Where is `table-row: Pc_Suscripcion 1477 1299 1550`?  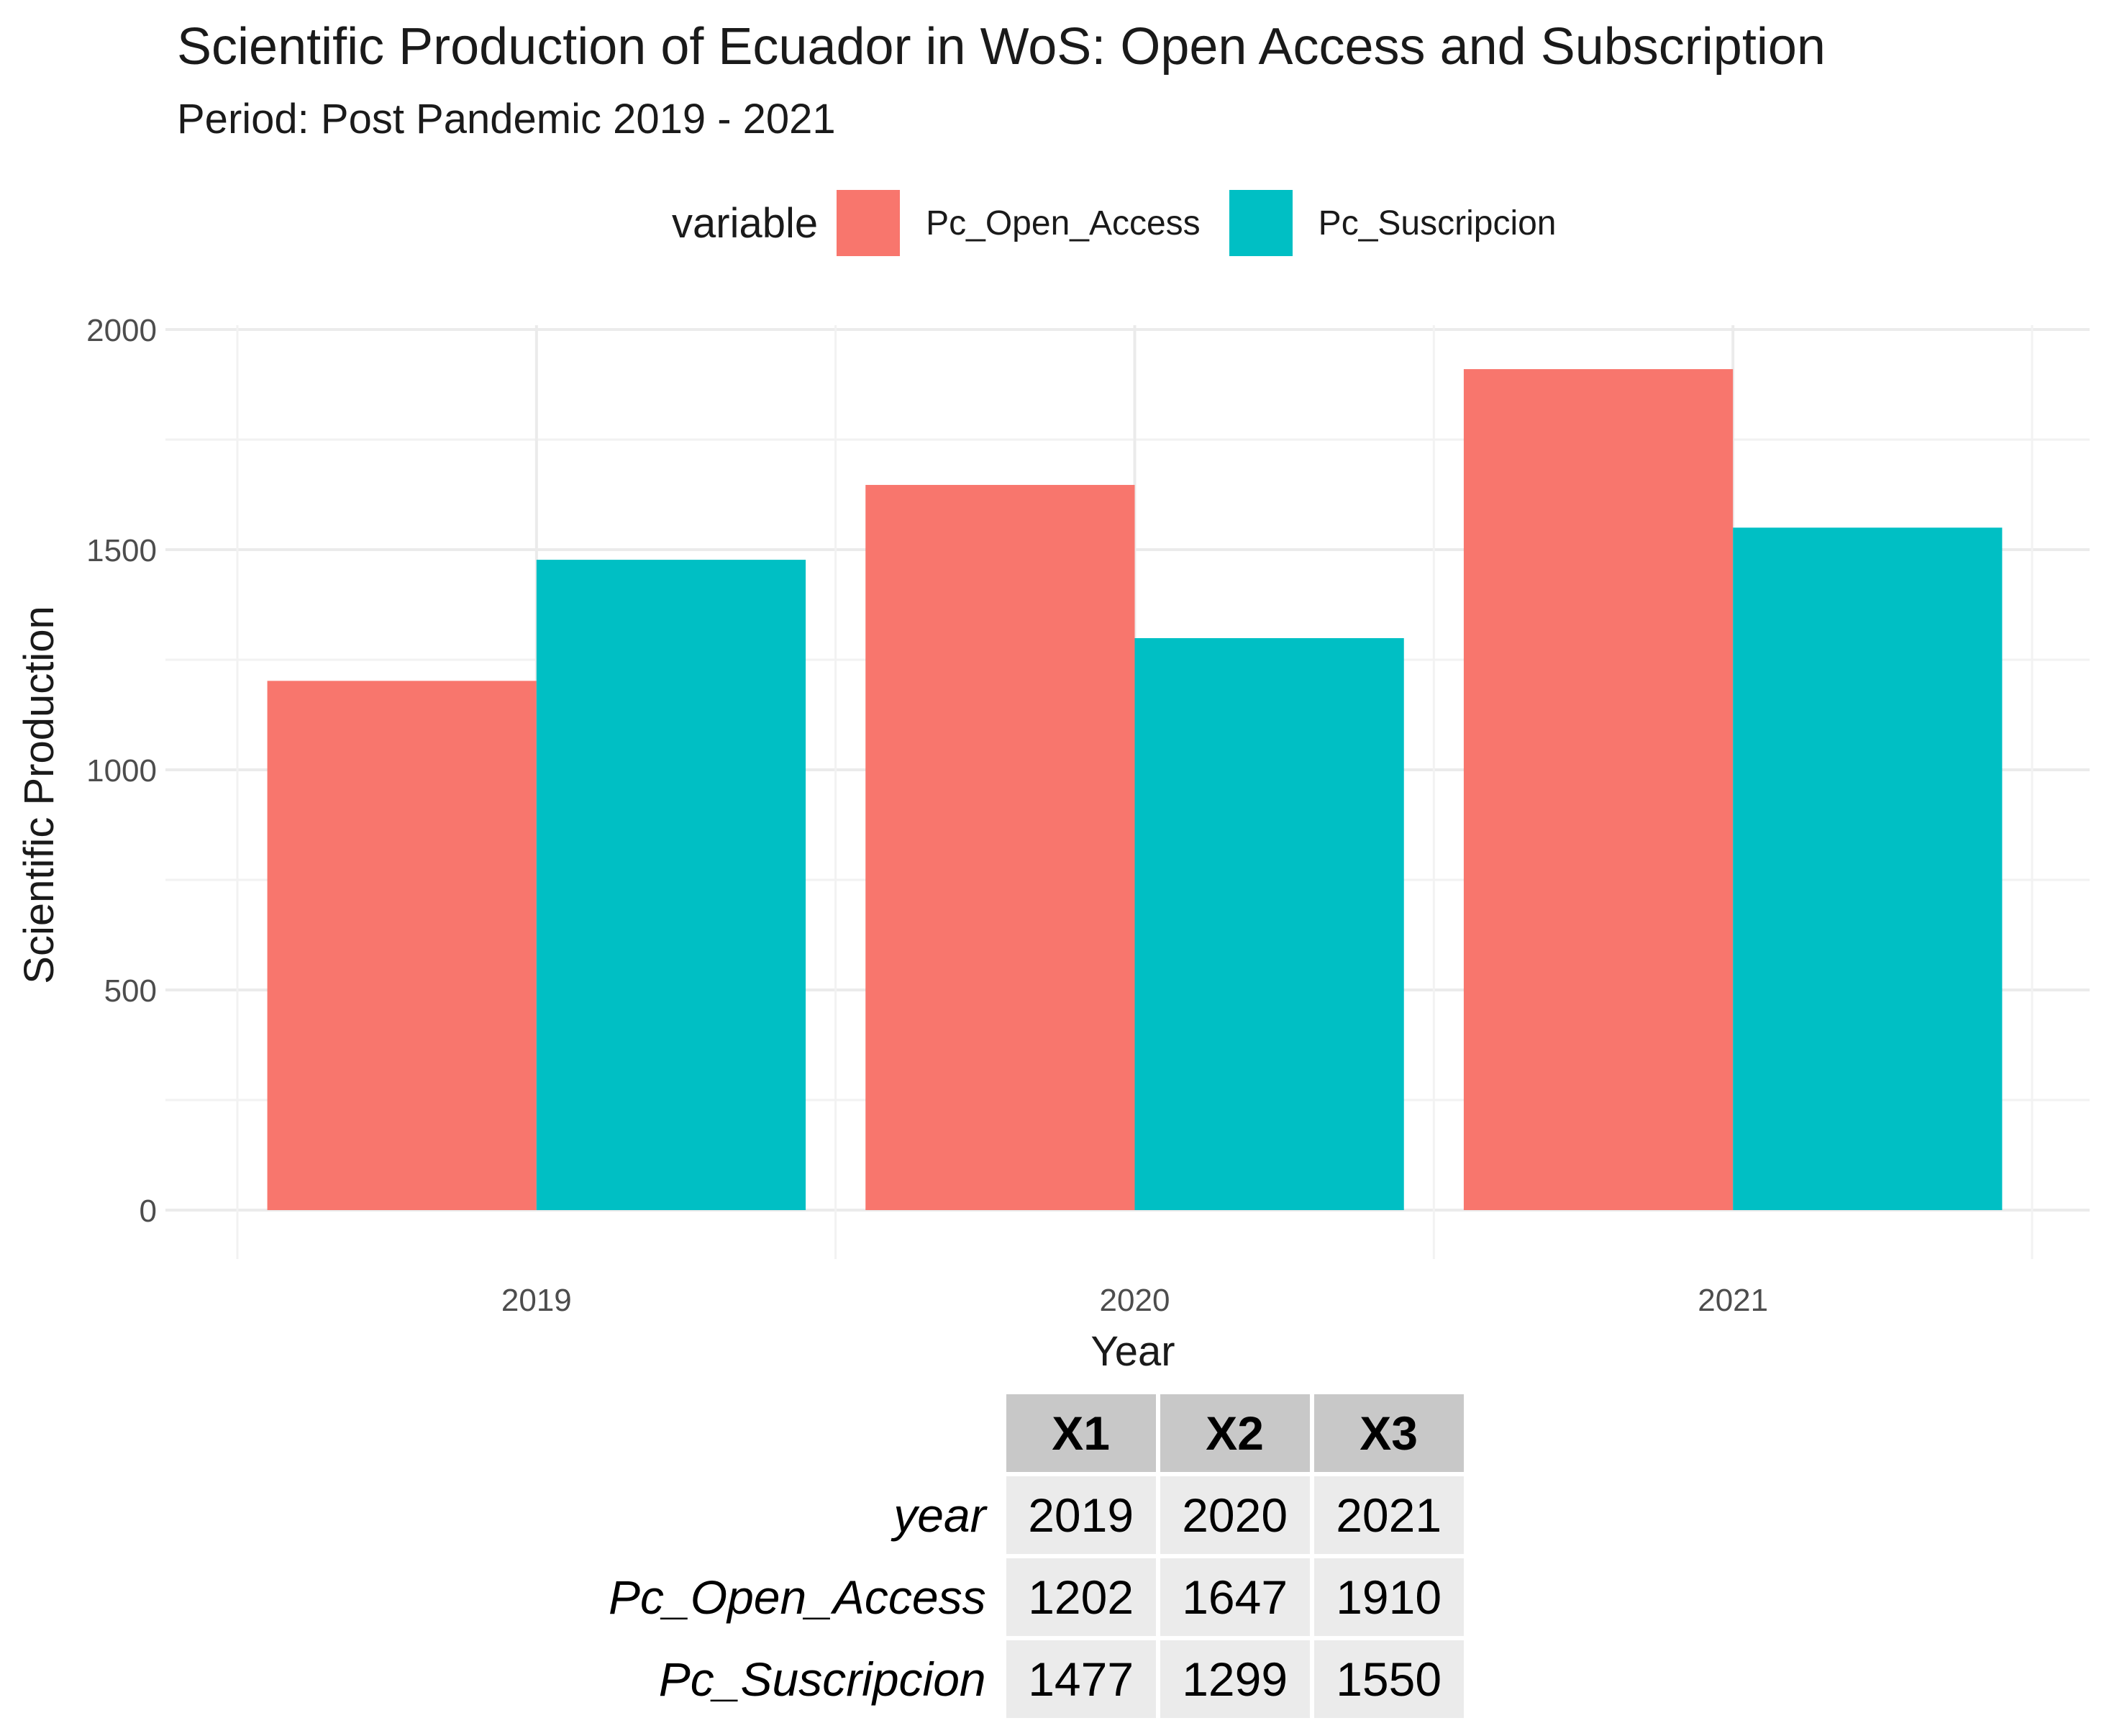
table-row: Pc_Suscripcion 1477 1299 1550 is located at coordinates (1036, 1679).